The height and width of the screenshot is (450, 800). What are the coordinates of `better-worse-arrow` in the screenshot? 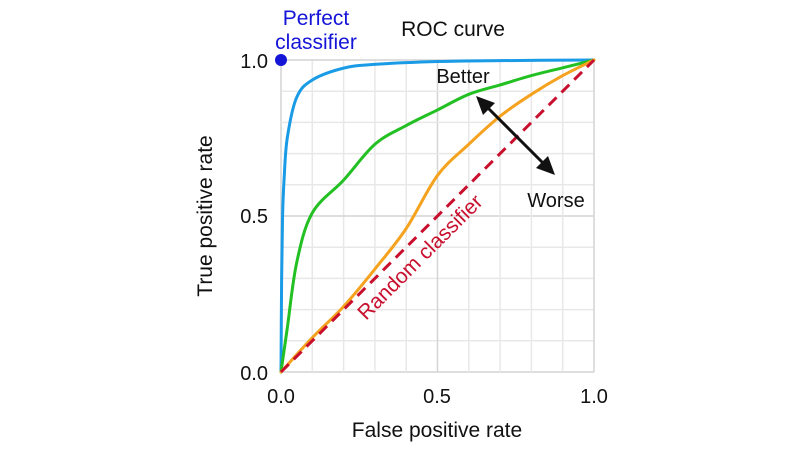 It's located at (515, 135).